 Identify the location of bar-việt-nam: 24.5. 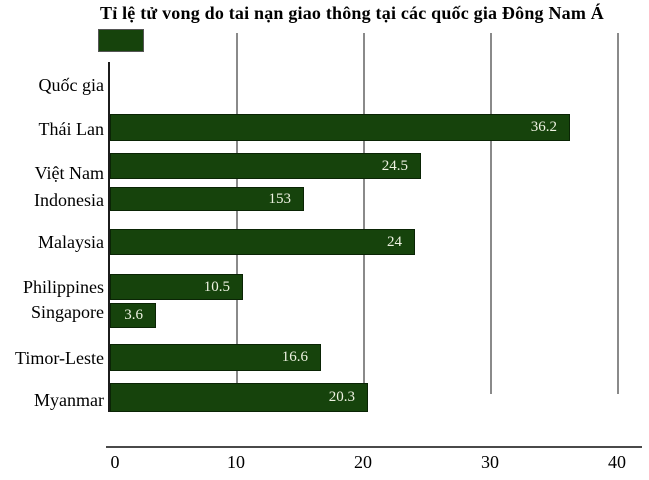
(265, 166).